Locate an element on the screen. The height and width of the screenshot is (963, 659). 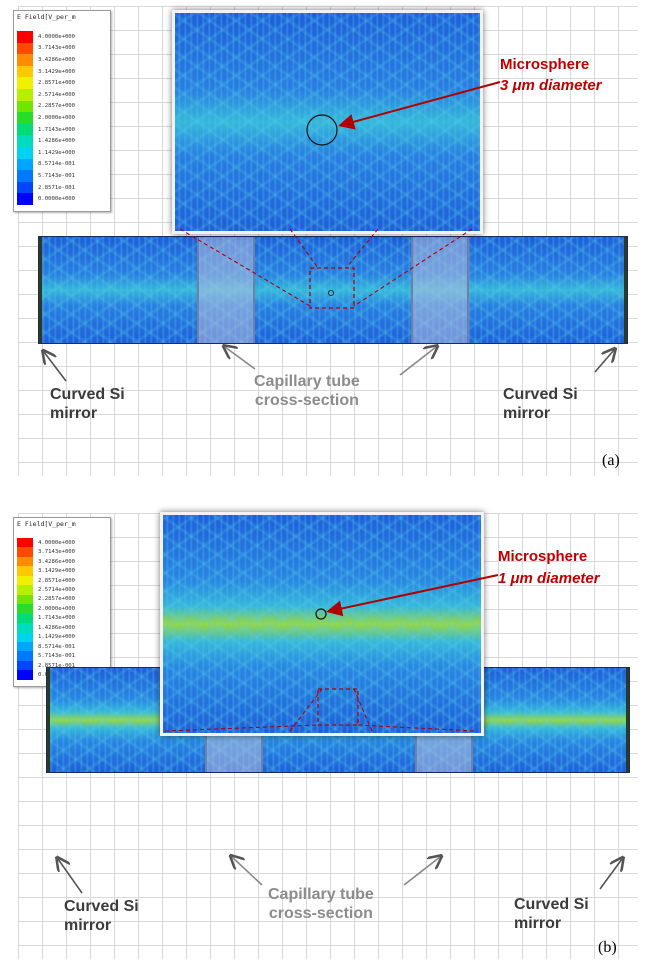
capillary-label: Capillary tube cross-section is located at coordinates (321, 904).